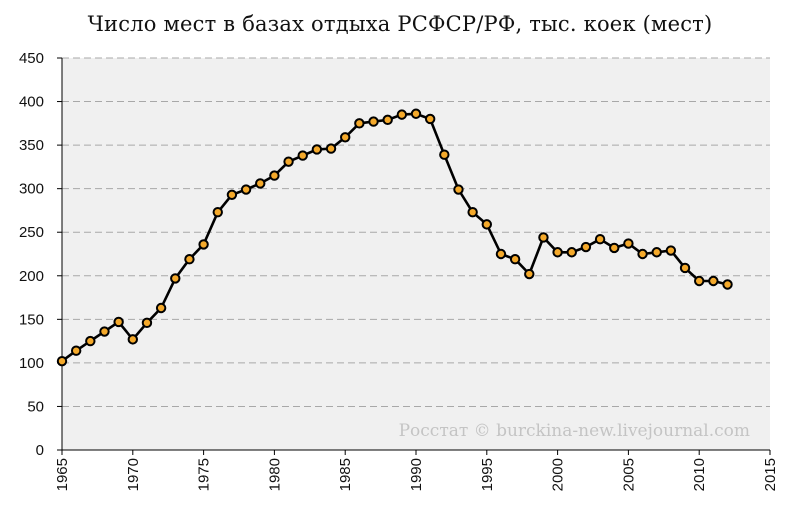 The width and height of the screenshot is (800, 514). I want to click on x-tick-label-2005: 2005, so click(628, 474).